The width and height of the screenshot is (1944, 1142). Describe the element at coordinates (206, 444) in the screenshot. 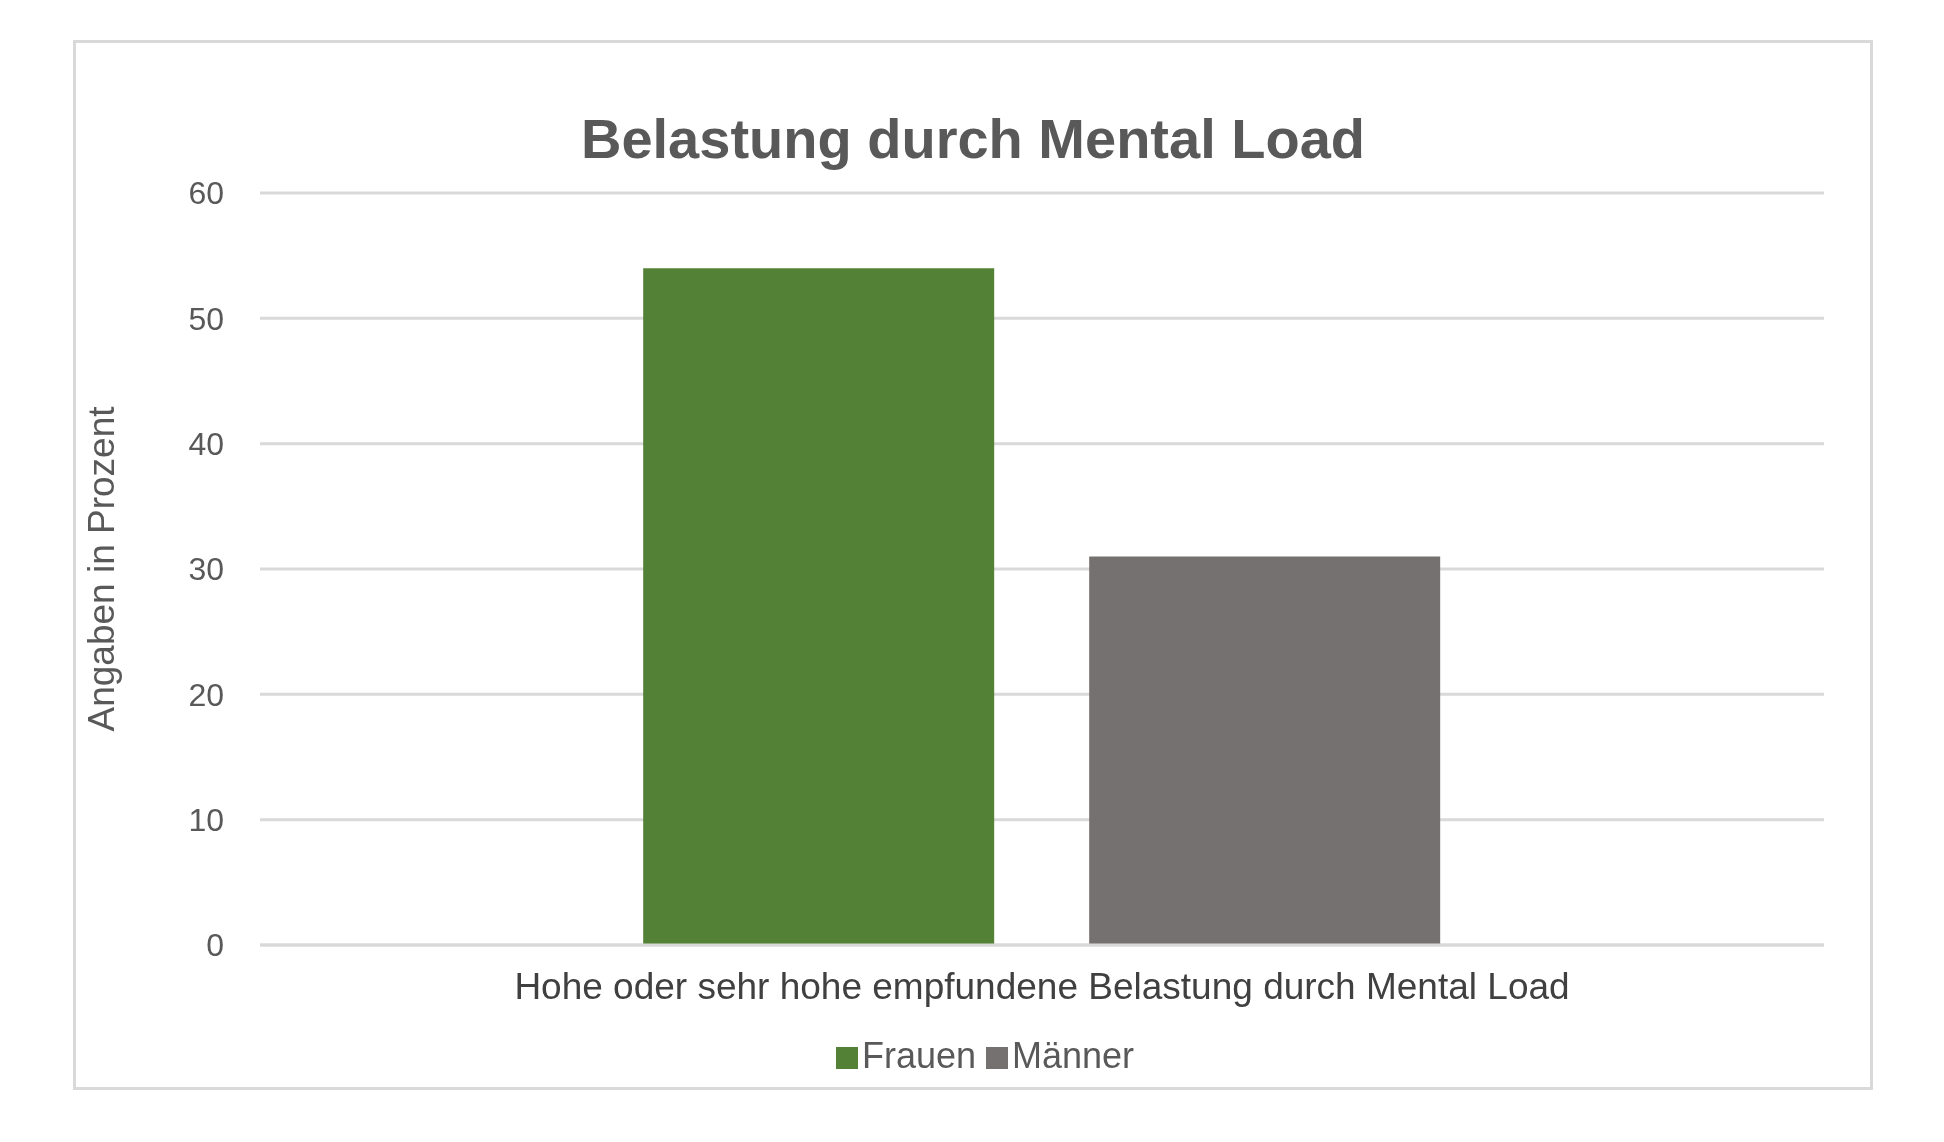

I see `y-tick-label: 40` at that location.